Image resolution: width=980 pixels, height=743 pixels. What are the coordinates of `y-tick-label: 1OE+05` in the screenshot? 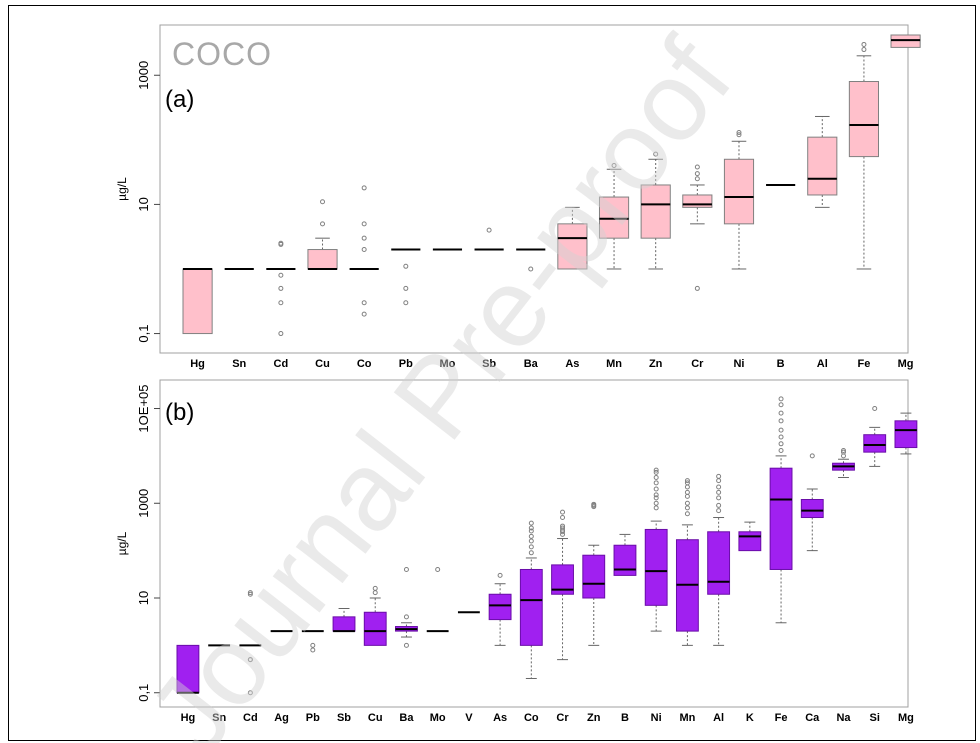 It's located at (143, 408).